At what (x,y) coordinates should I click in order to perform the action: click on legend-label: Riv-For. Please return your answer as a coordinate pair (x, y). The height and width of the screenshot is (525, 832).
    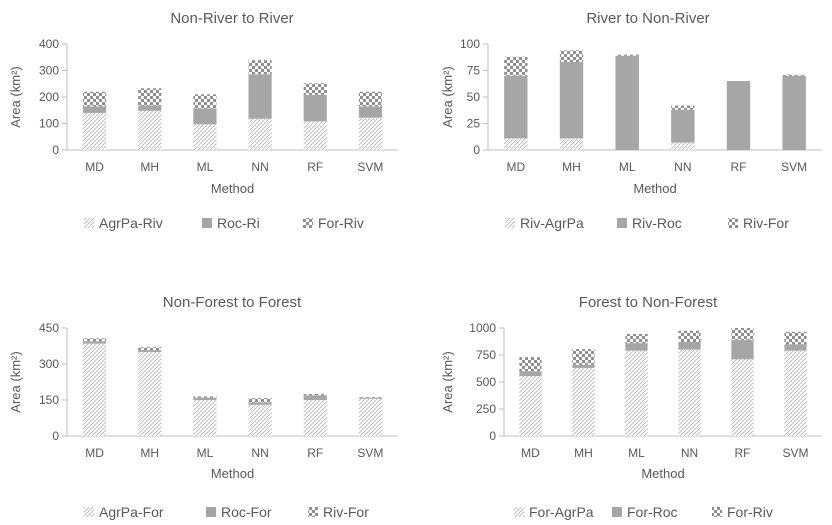
    Looking at the image, I should click on (766, 223).